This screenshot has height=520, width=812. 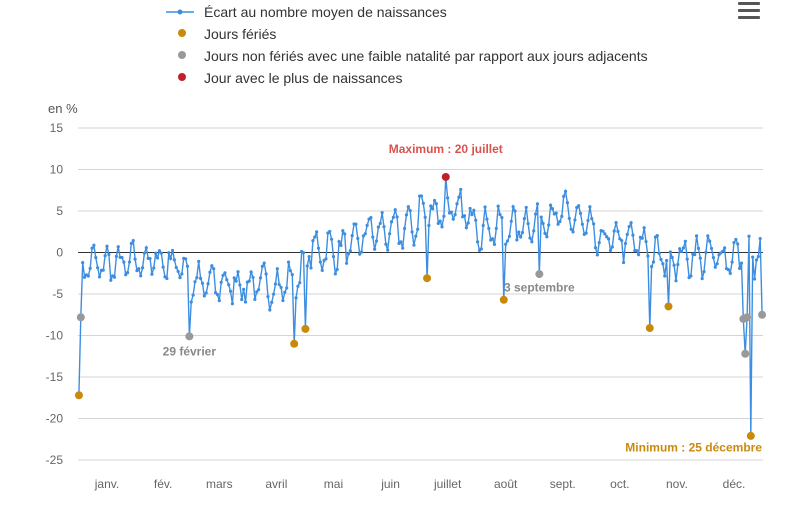 What do you see at coordinates (434, 35) in the screenshot?
I see `legend-item-holidays: Jours fériés` at bounding box center [434, 35].